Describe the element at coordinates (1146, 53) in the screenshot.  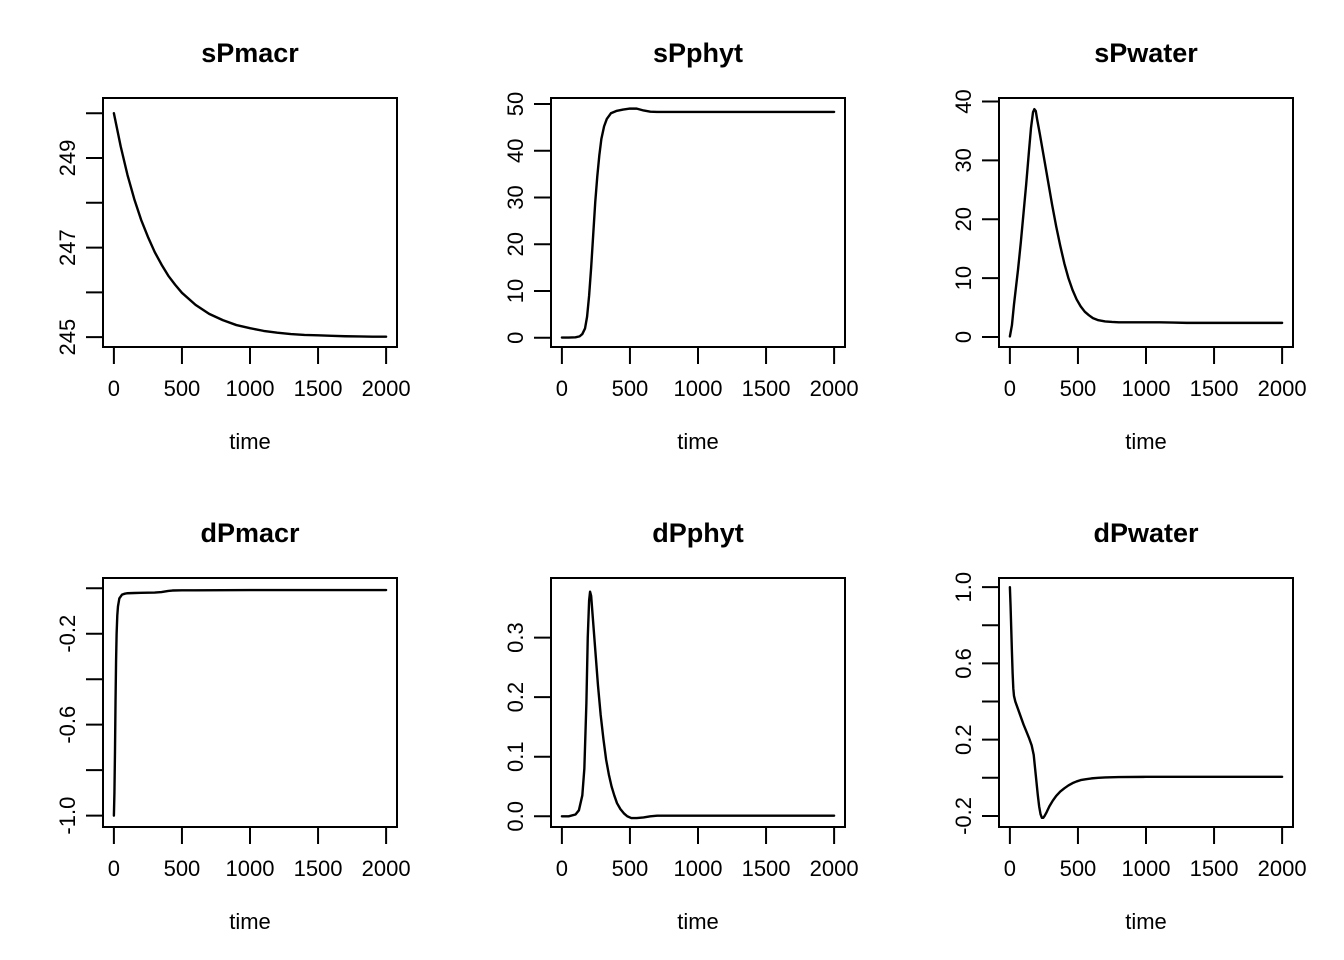
I see `chart-title: sPwater` at that location.